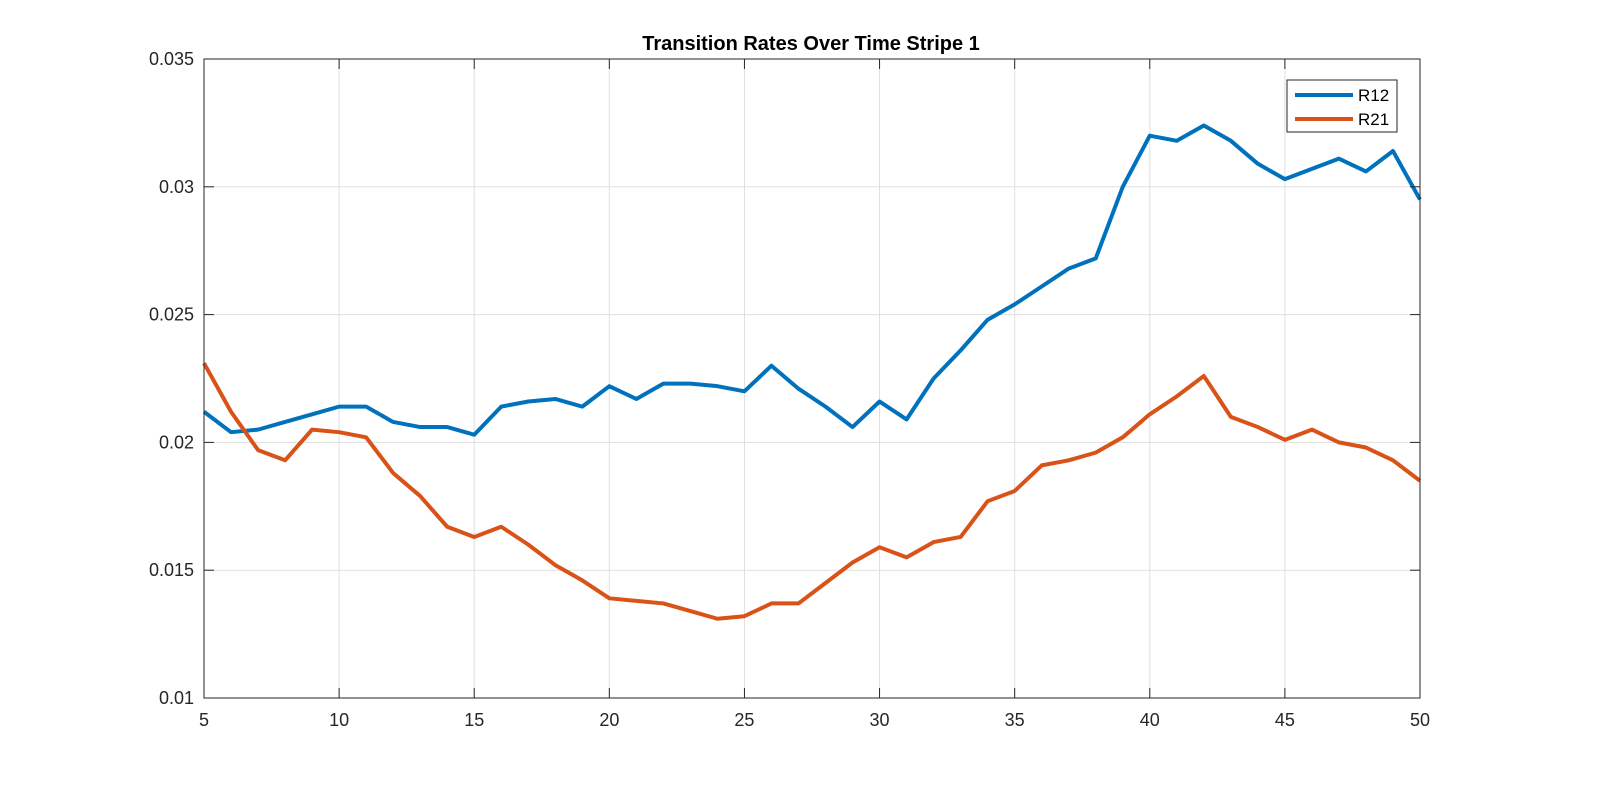  What do you see at coordinates (204, 720) in the screenshot?
I see `x-tick-label: 5` at bounding box center [204, 720].